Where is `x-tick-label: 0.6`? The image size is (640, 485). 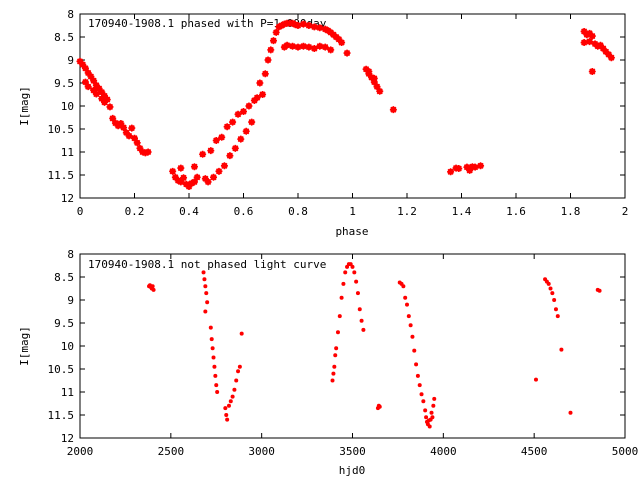
x-tick-label: 0.6 is located at coordinates (244, 211).